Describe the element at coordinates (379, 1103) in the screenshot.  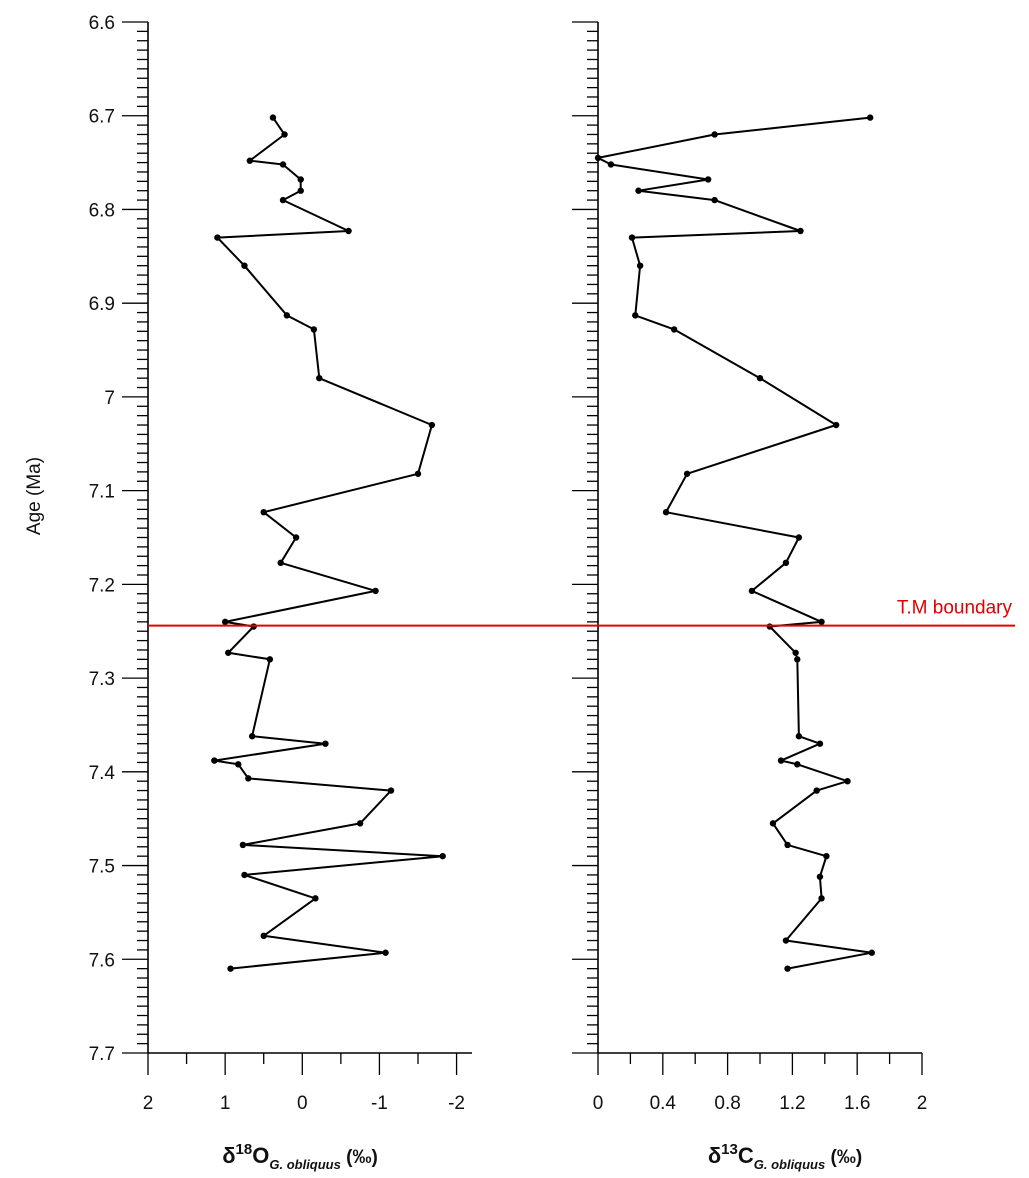
I see `x-tick-label: -1` at that location.